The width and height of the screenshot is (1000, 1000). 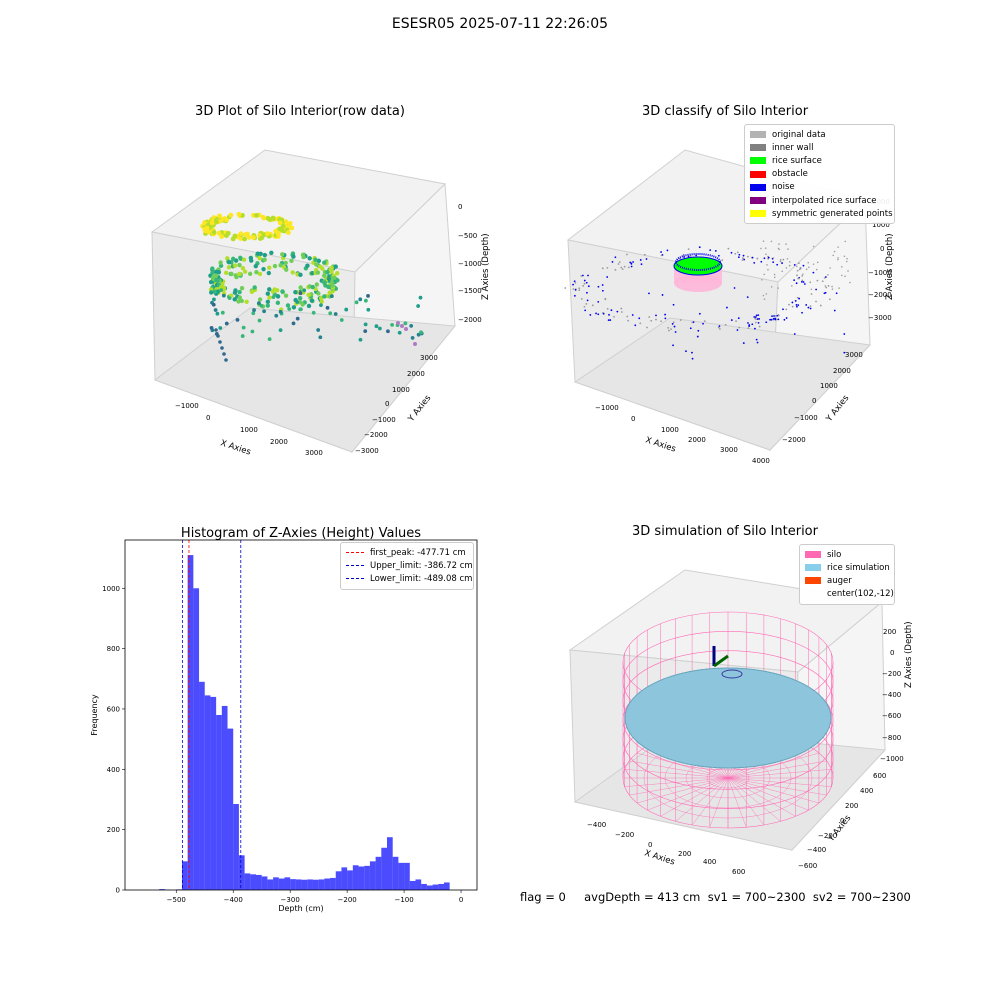 I want to click on legend-label: rice surface, so click(x=797, y=160).